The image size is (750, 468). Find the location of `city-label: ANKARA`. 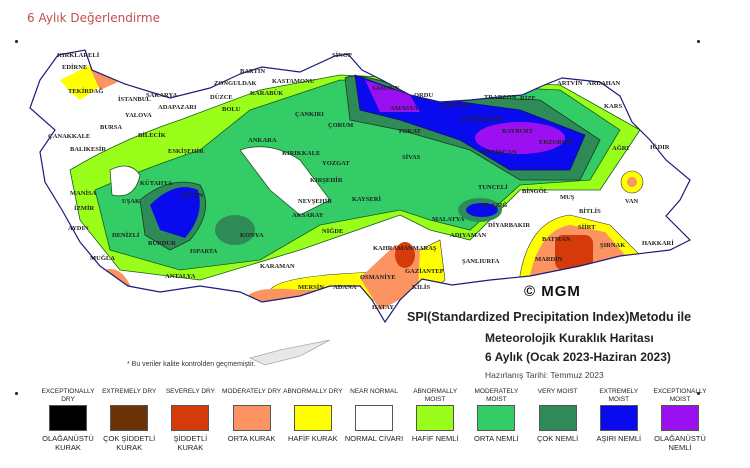

city-label: ANKARA is located at coordinates (262, 140).